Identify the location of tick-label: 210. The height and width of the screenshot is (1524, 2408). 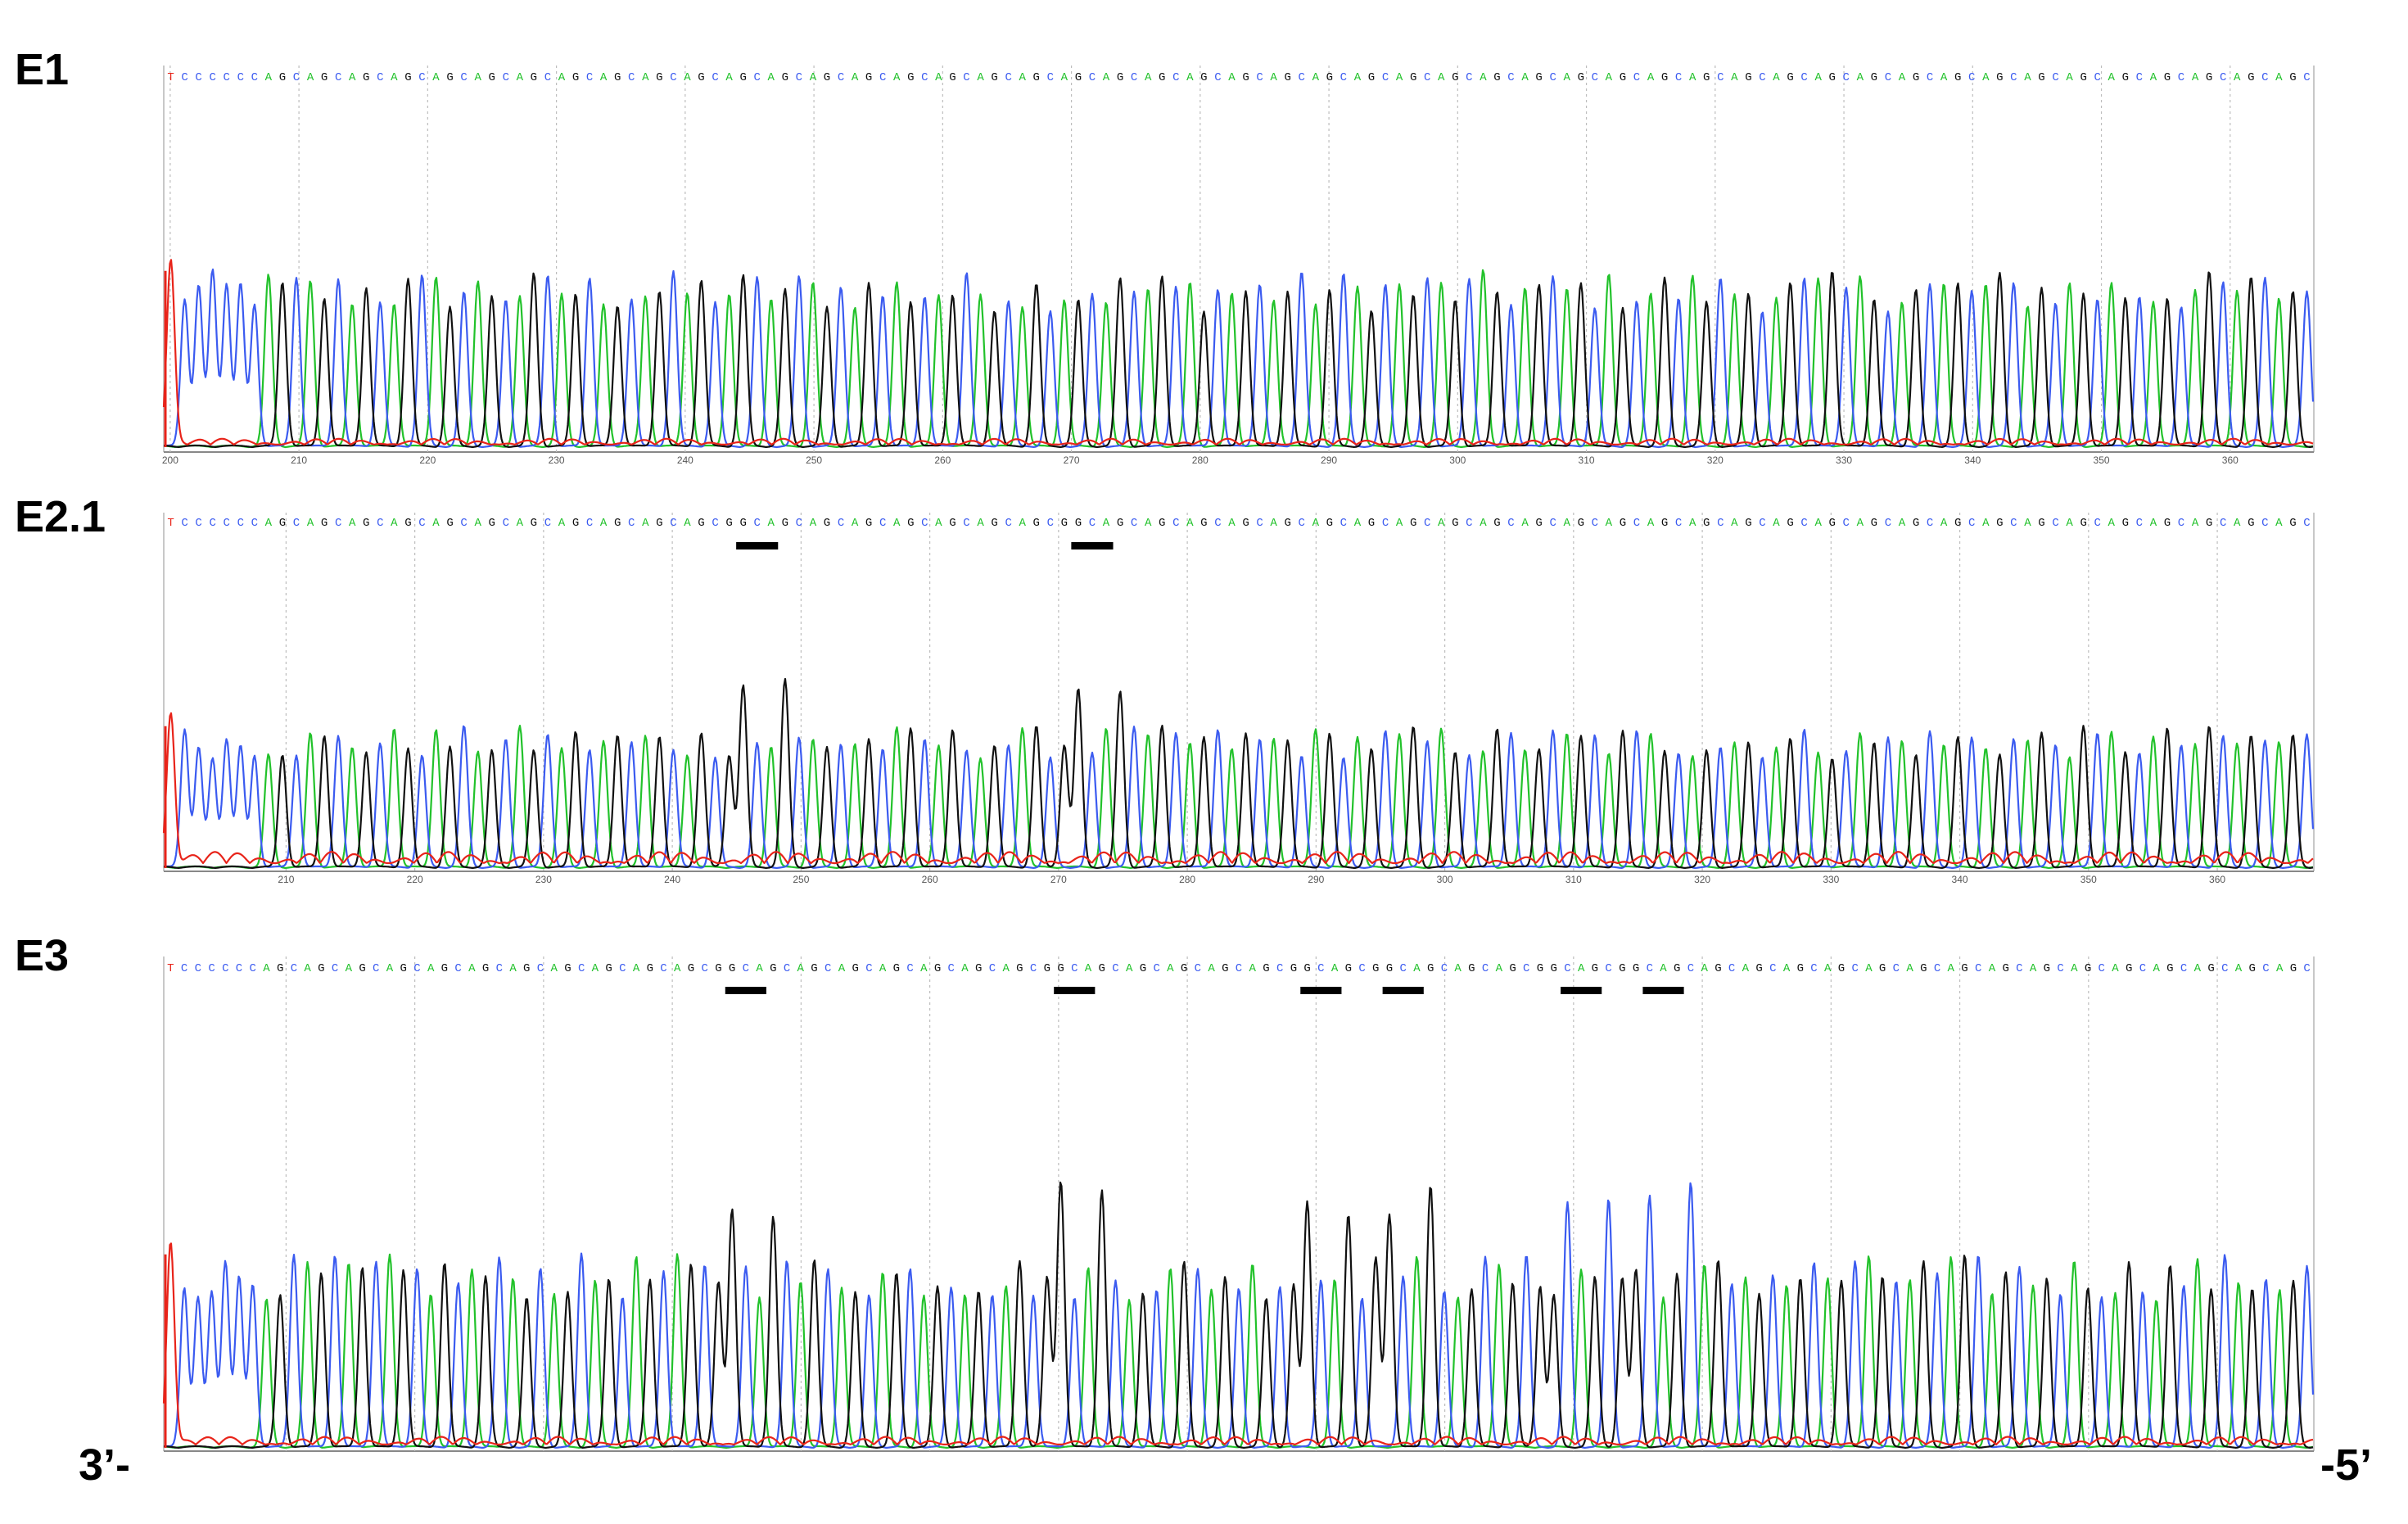
(299, 460).